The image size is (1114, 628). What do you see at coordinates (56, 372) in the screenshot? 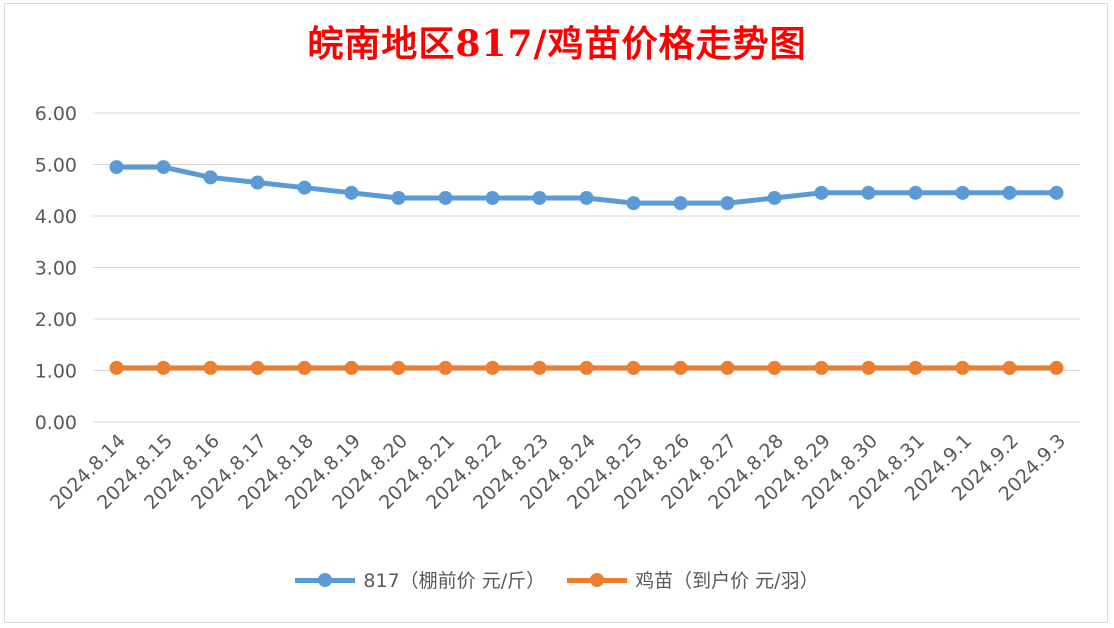
I see `y-tick-label: 1.00` at bounding box center [56, 372].